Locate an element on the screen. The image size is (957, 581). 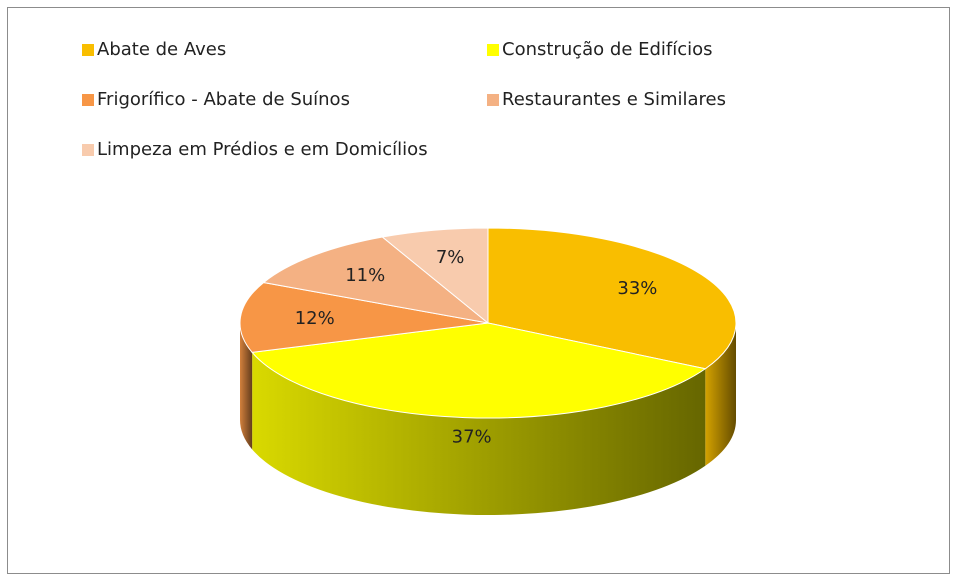
data-label: 7% is located at coordinates (450, 257).